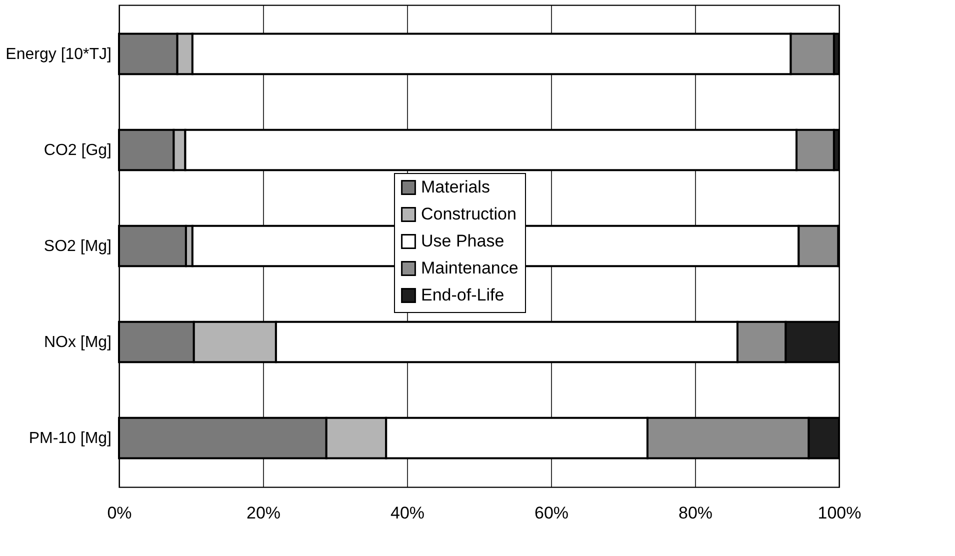  I want to click on x-tick-label: 100%, so click(840, 513).